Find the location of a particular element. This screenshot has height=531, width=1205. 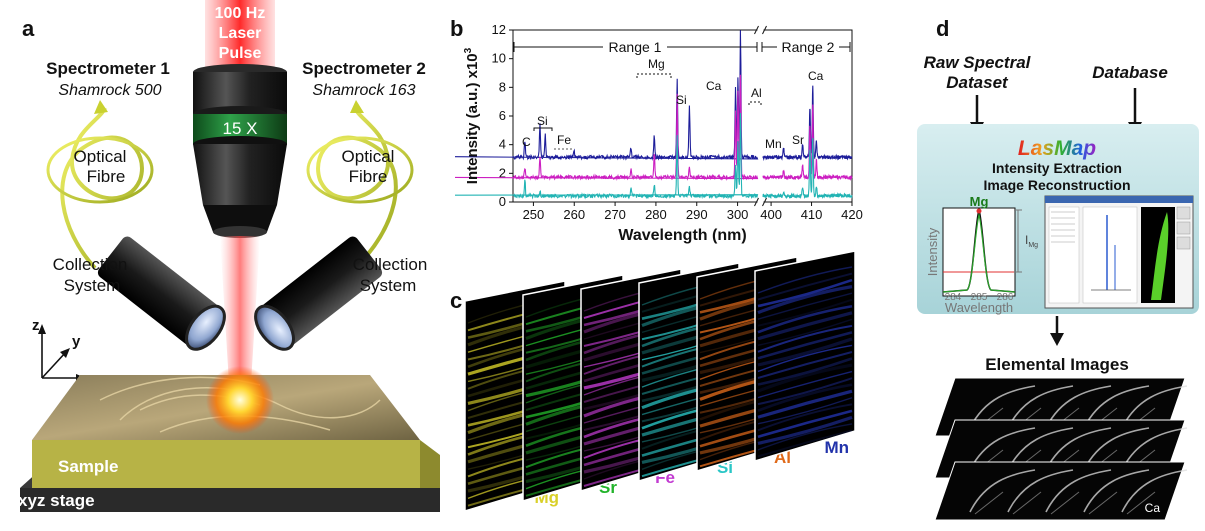

x-tick-label: 400 is located at coordinates (771, 214).